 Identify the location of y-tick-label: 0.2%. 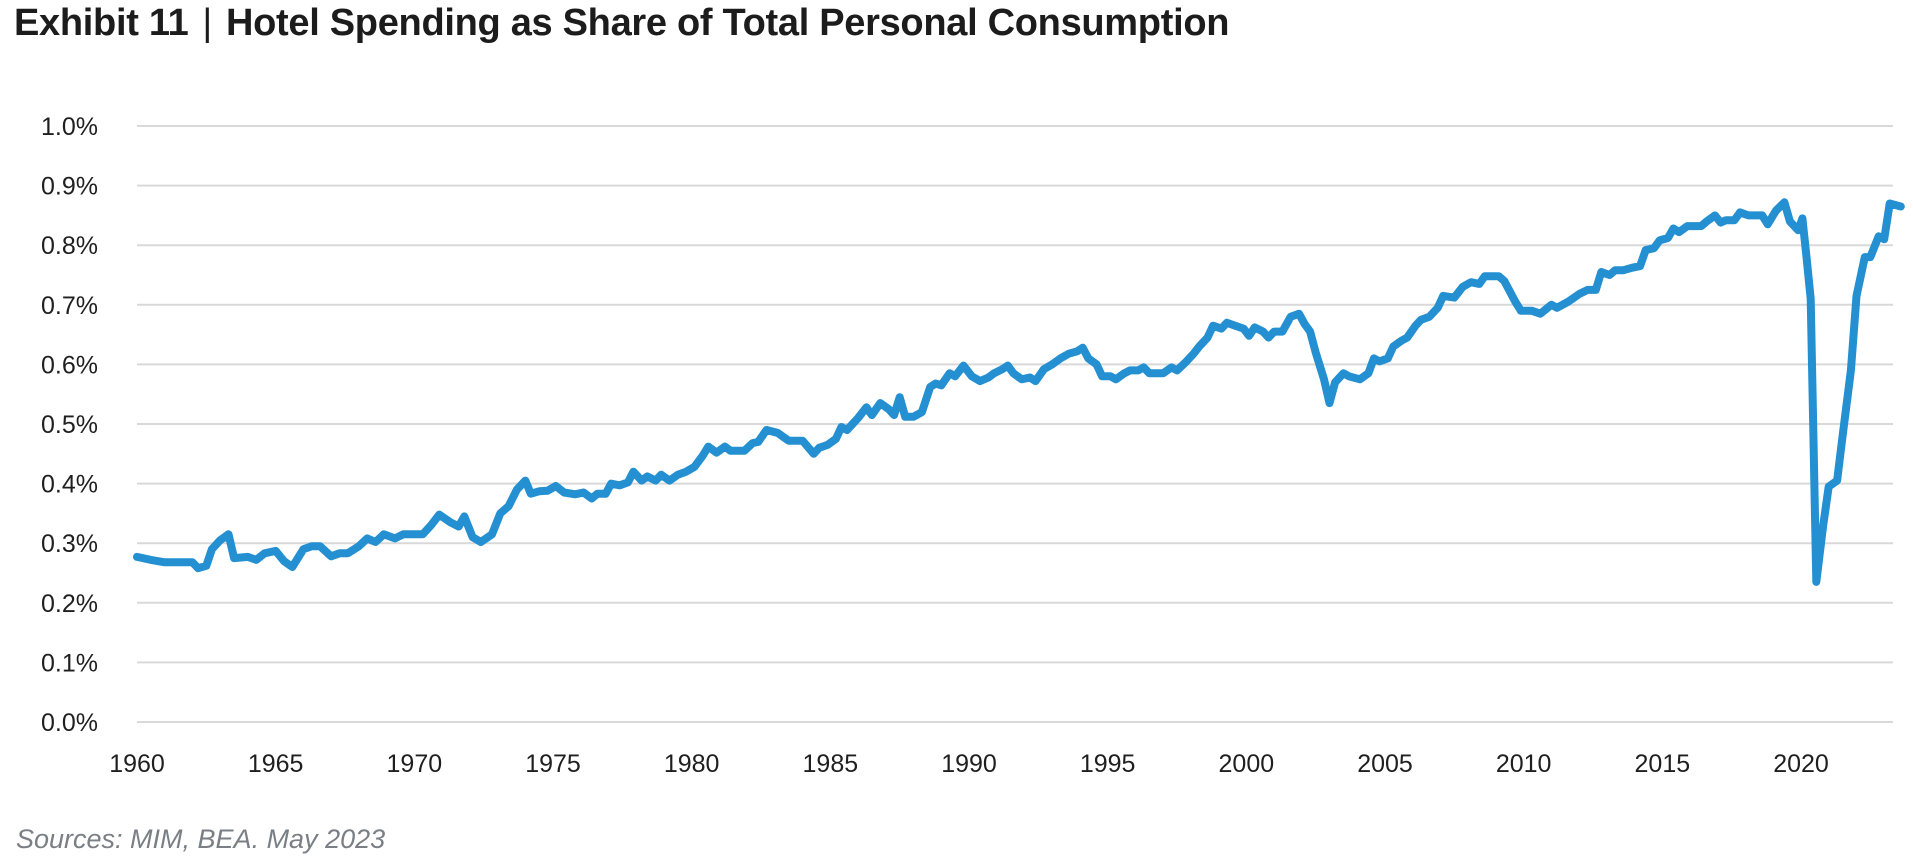
(69, 604).